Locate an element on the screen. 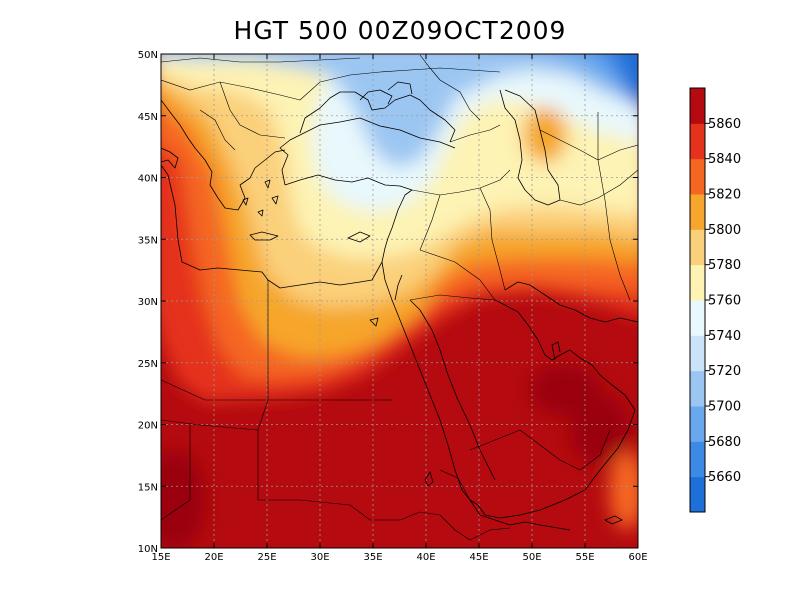  lat-tick-label: 50N is located at coordinates (148, 55).